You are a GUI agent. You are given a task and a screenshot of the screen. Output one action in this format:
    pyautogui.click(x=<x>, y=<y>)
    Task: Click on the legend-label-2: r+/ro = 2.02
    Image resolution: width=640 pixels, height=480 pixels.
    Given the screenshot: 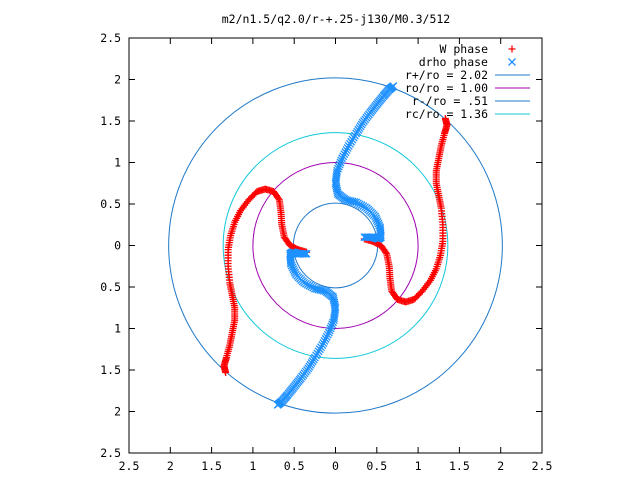 What is the action you would take?
    pyautogui.click(x=446, y=75)
    